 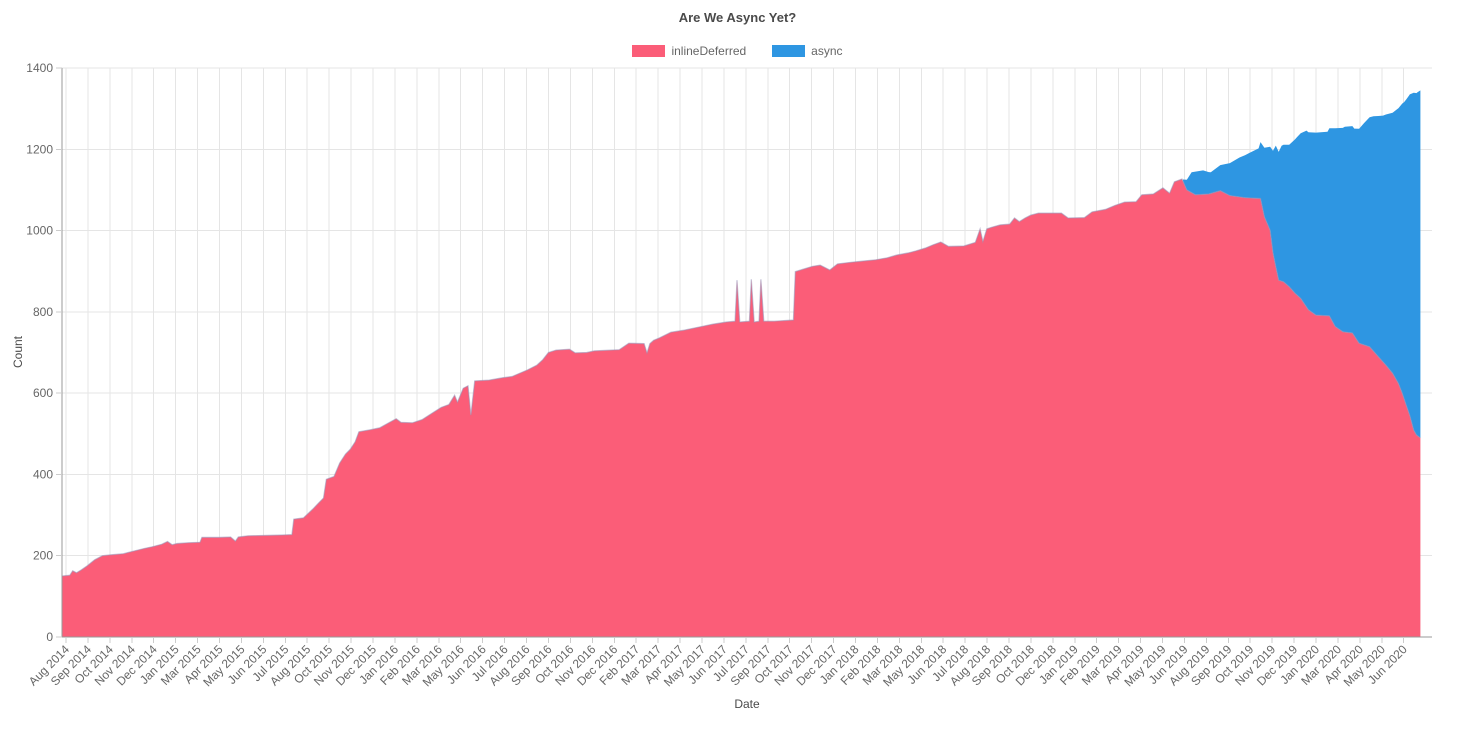 What do you see at coordinates (39, 68) in the screenshot?
I see `y-tick-label: 1400` at bounding box center [39, 68].